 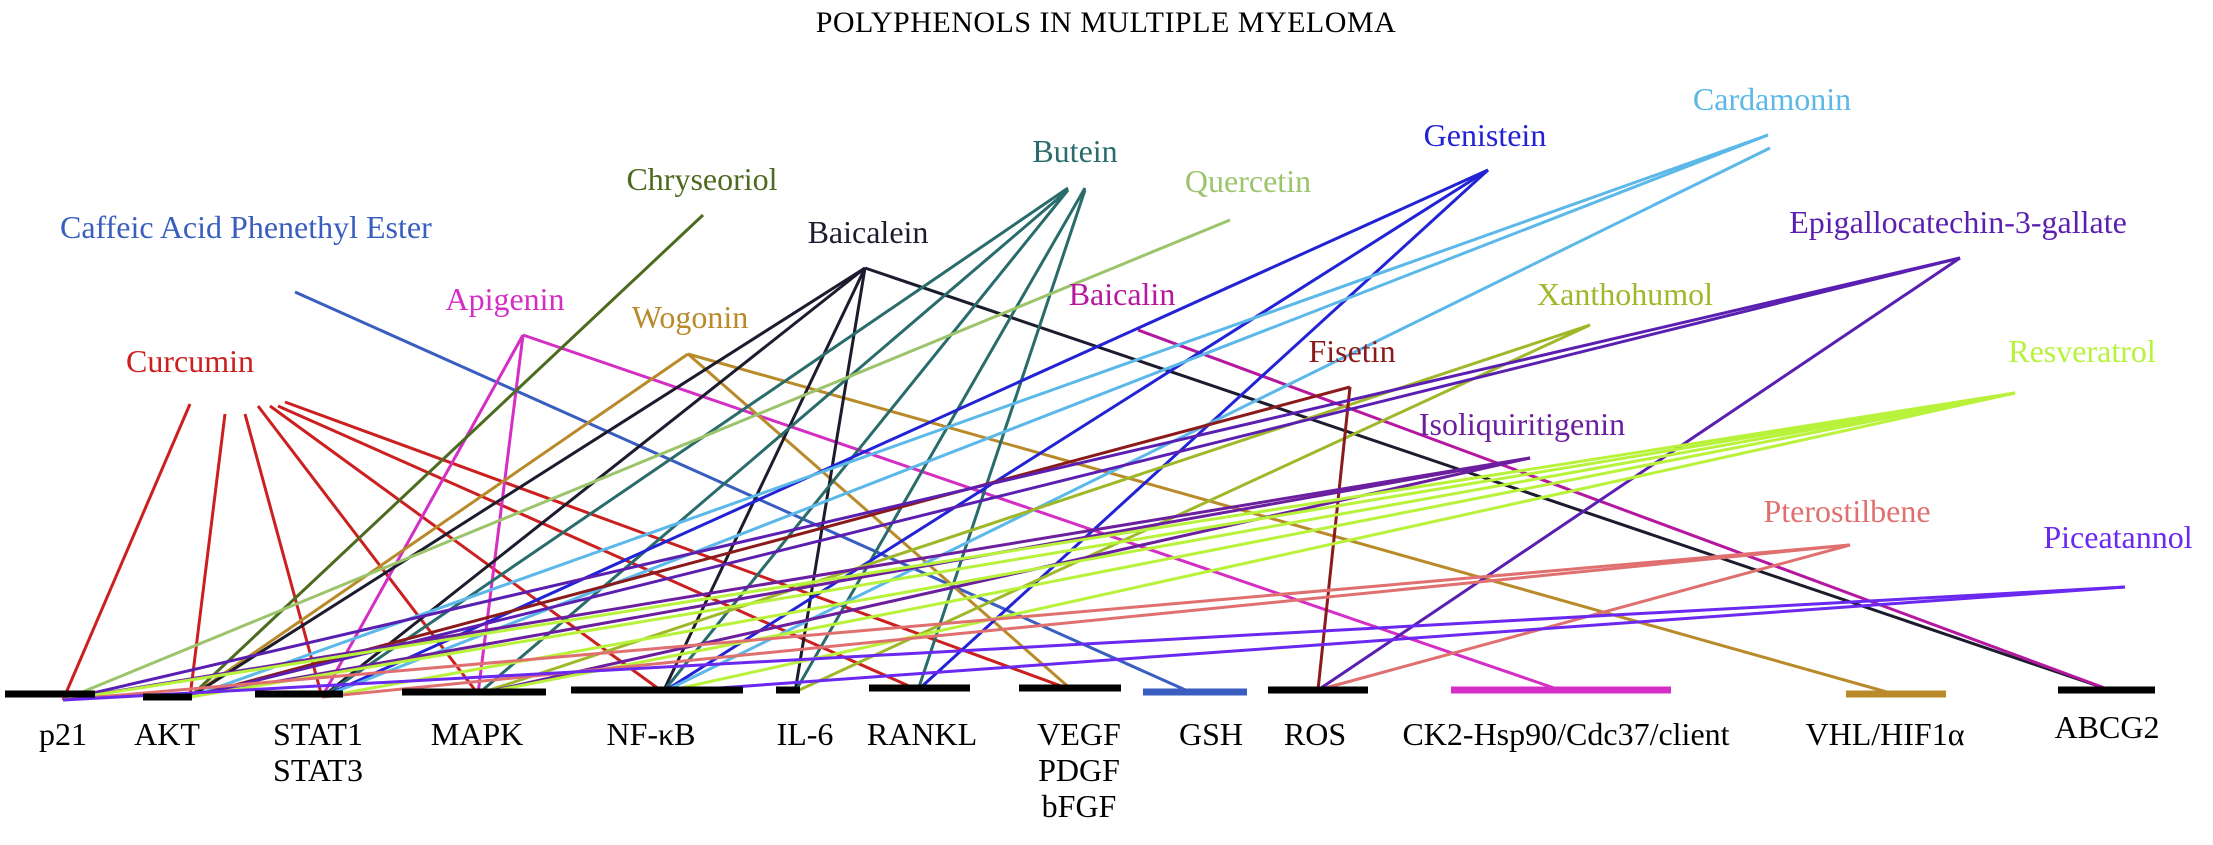 What do you see at coordinates (1106, 22) in the screenshot?
I see `diagram-title: POLYPHENOLS IN MULTIPLE MYELOMA` at bounding box center [1106, 22].